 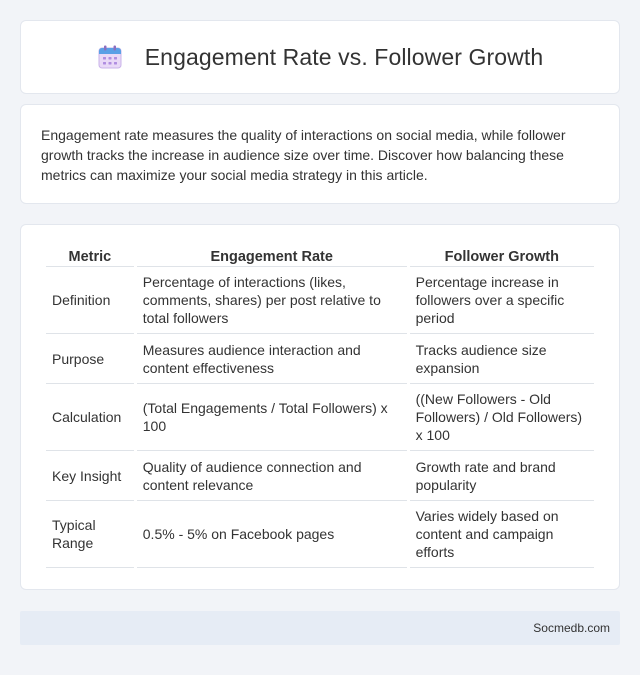 I want to click on header-follower-growth: Follower Growth, so click(x=501, y=256).